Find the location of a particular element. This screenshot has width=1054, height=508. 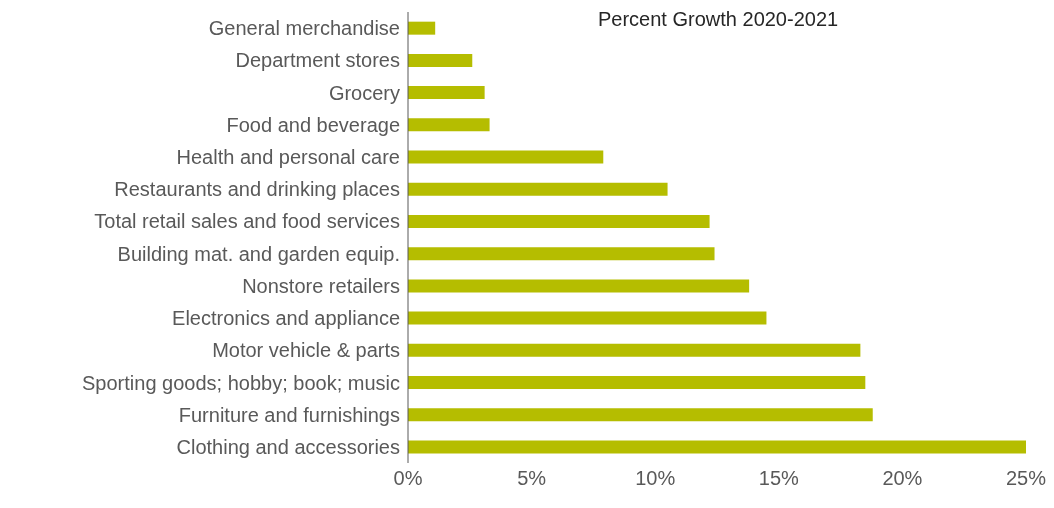

x-tick-label: 5% is located at coordinates (532, 478).